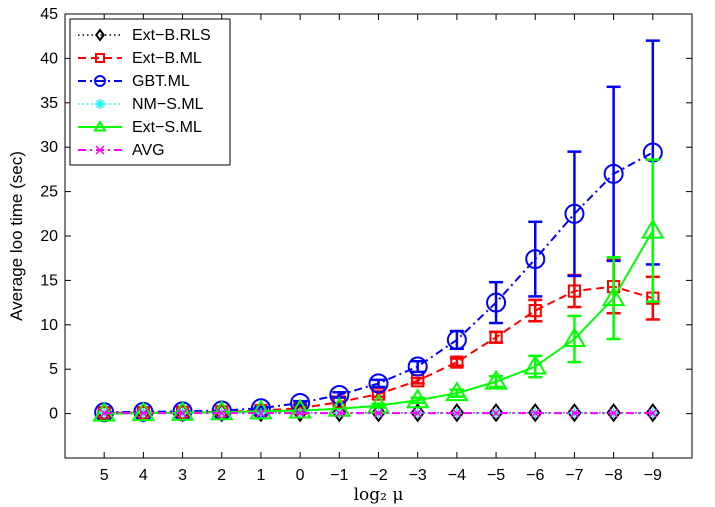 This screenshot has width=715, height=507. What do you see at coordinates (168, 104) in the screenshot?
I see `legend-label: NM−S.ML` at bounding box center [168, 104].